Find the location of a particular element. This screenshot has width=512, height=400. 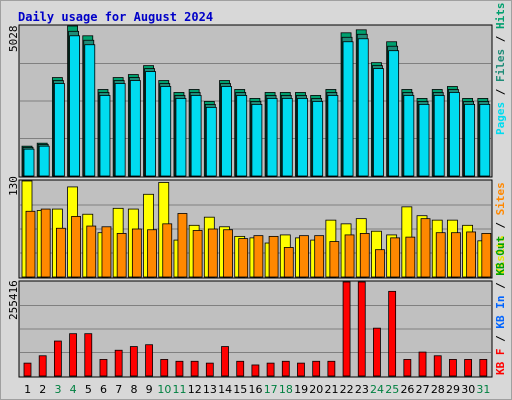

legend-bottom-part: / is located at coordinates (500, 342).